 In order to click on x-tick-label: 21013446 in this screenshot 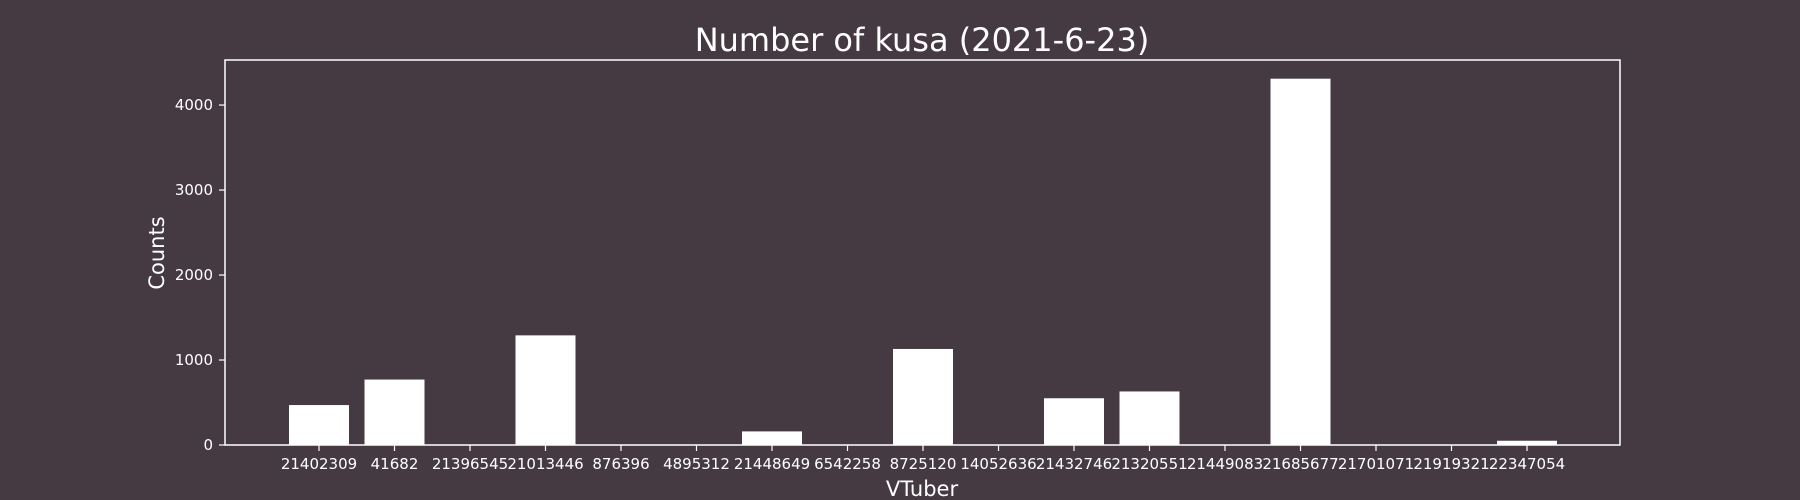, I will do `click(545, 464)`.